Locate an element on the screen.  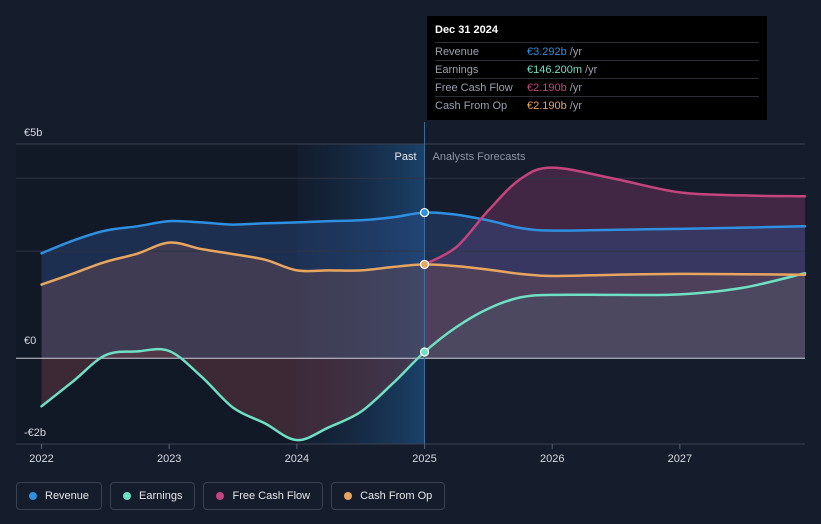
legend-item-cash-from-op: Cash From Op is located at coordinates (388, 496).